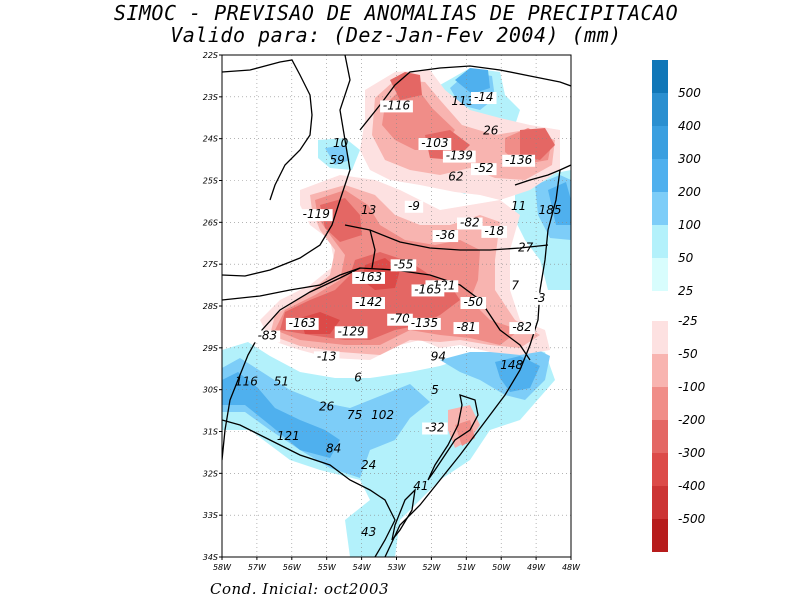 The image size is (792, 612). What do you see at coordinates (281, 381) in the screenshot?
I see `station-value: 51` at bounding box center [281, 381].